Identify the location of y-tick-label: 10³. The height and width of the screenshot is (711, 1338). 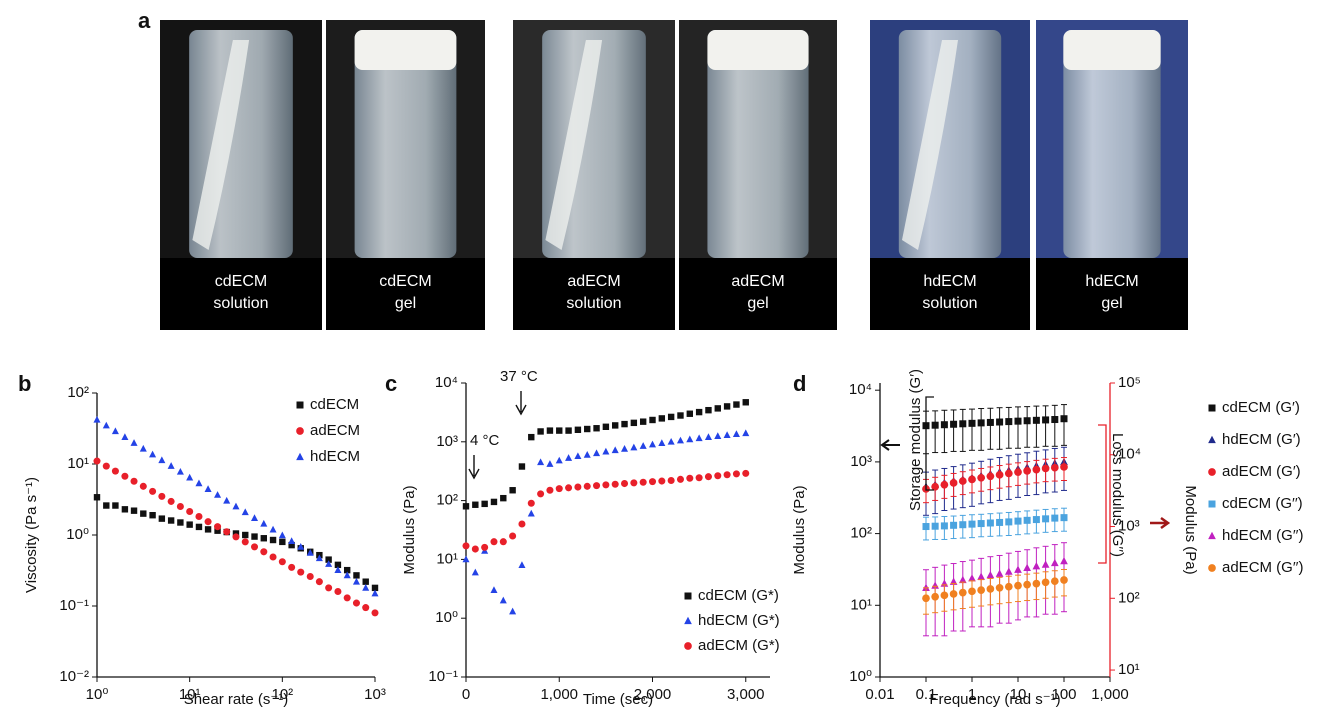
(447, 441).